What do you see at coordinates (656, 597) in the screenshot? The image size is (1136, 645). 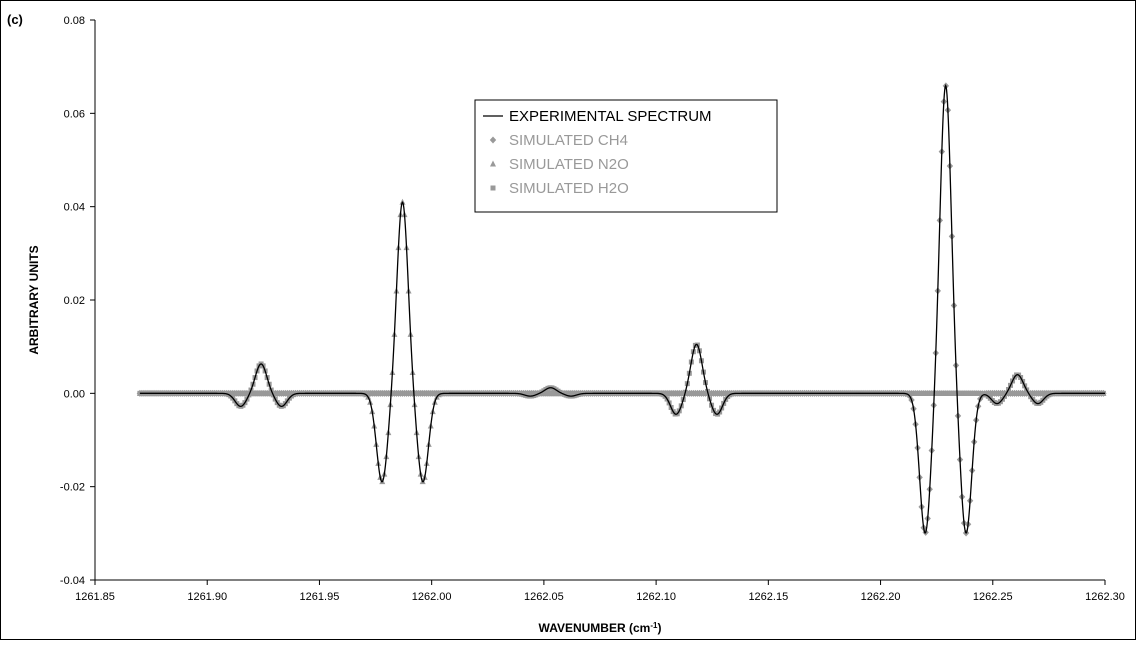 I see `x-tick-label: 1262.10` at bounding box center [656, 597].